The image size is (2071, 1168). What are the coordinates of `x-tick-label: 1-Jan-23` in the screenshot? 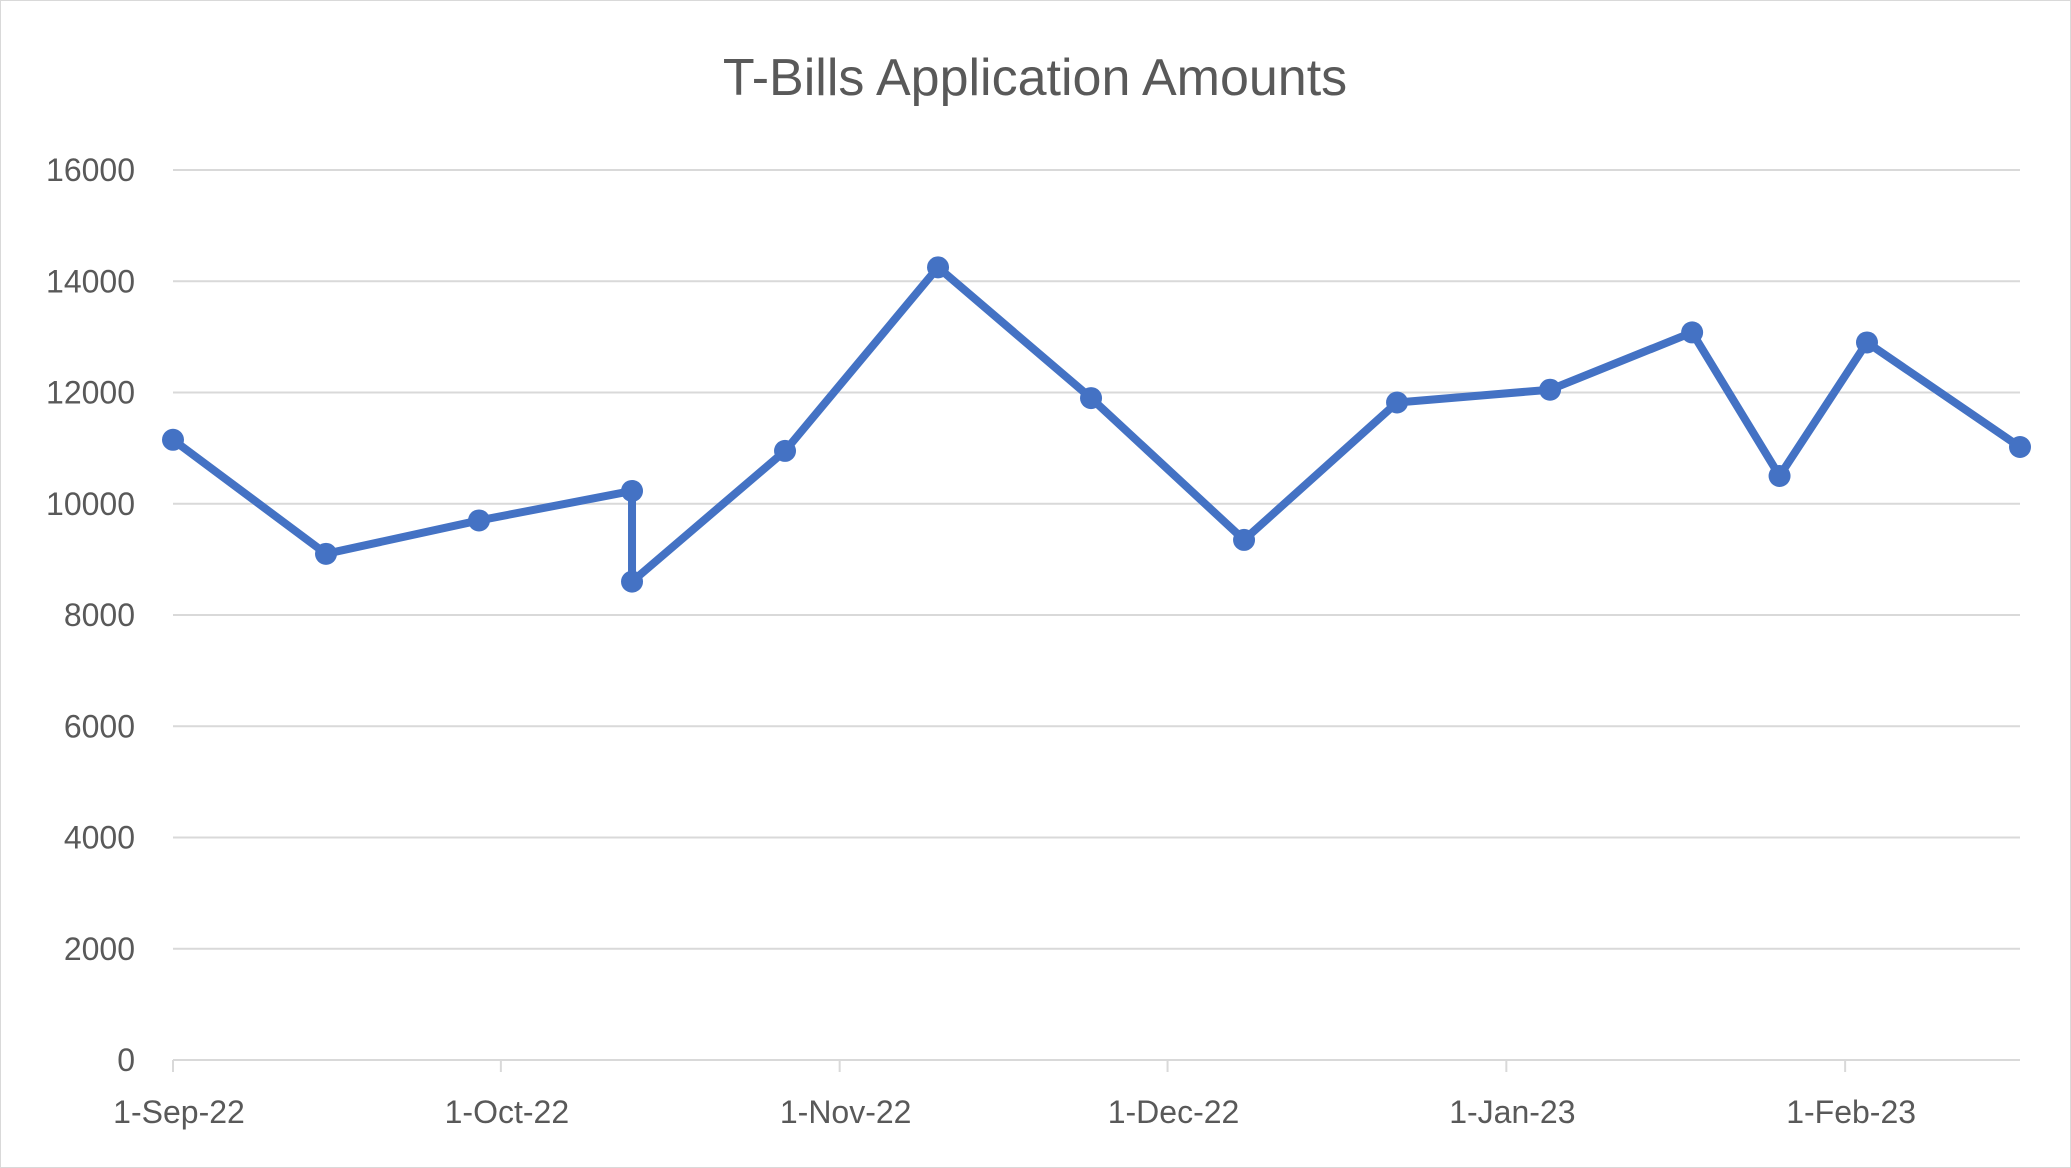 It's located at (1512, 1112).